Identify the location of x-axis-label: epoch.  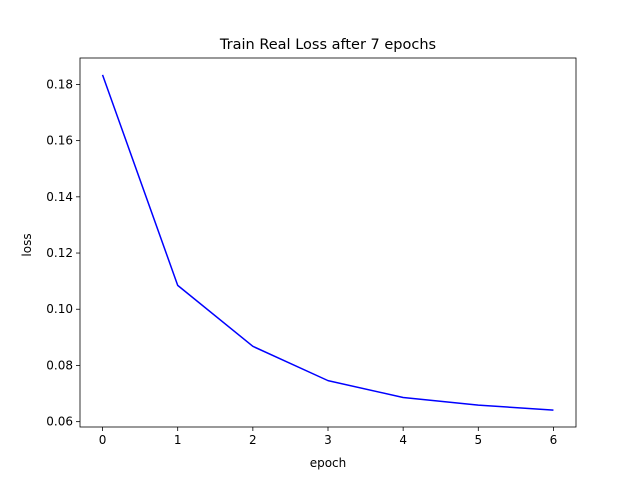
(328, 463).